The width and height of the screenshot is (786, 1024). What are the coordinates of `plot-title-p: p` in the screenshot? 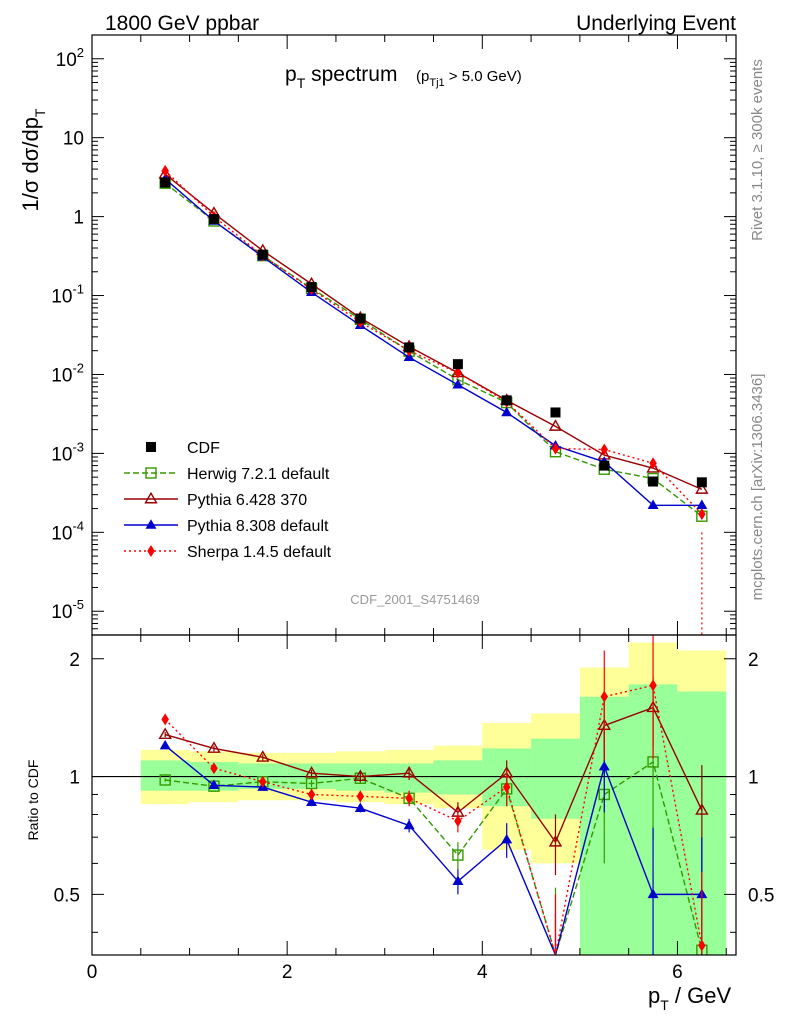 It's located at (291, 74).